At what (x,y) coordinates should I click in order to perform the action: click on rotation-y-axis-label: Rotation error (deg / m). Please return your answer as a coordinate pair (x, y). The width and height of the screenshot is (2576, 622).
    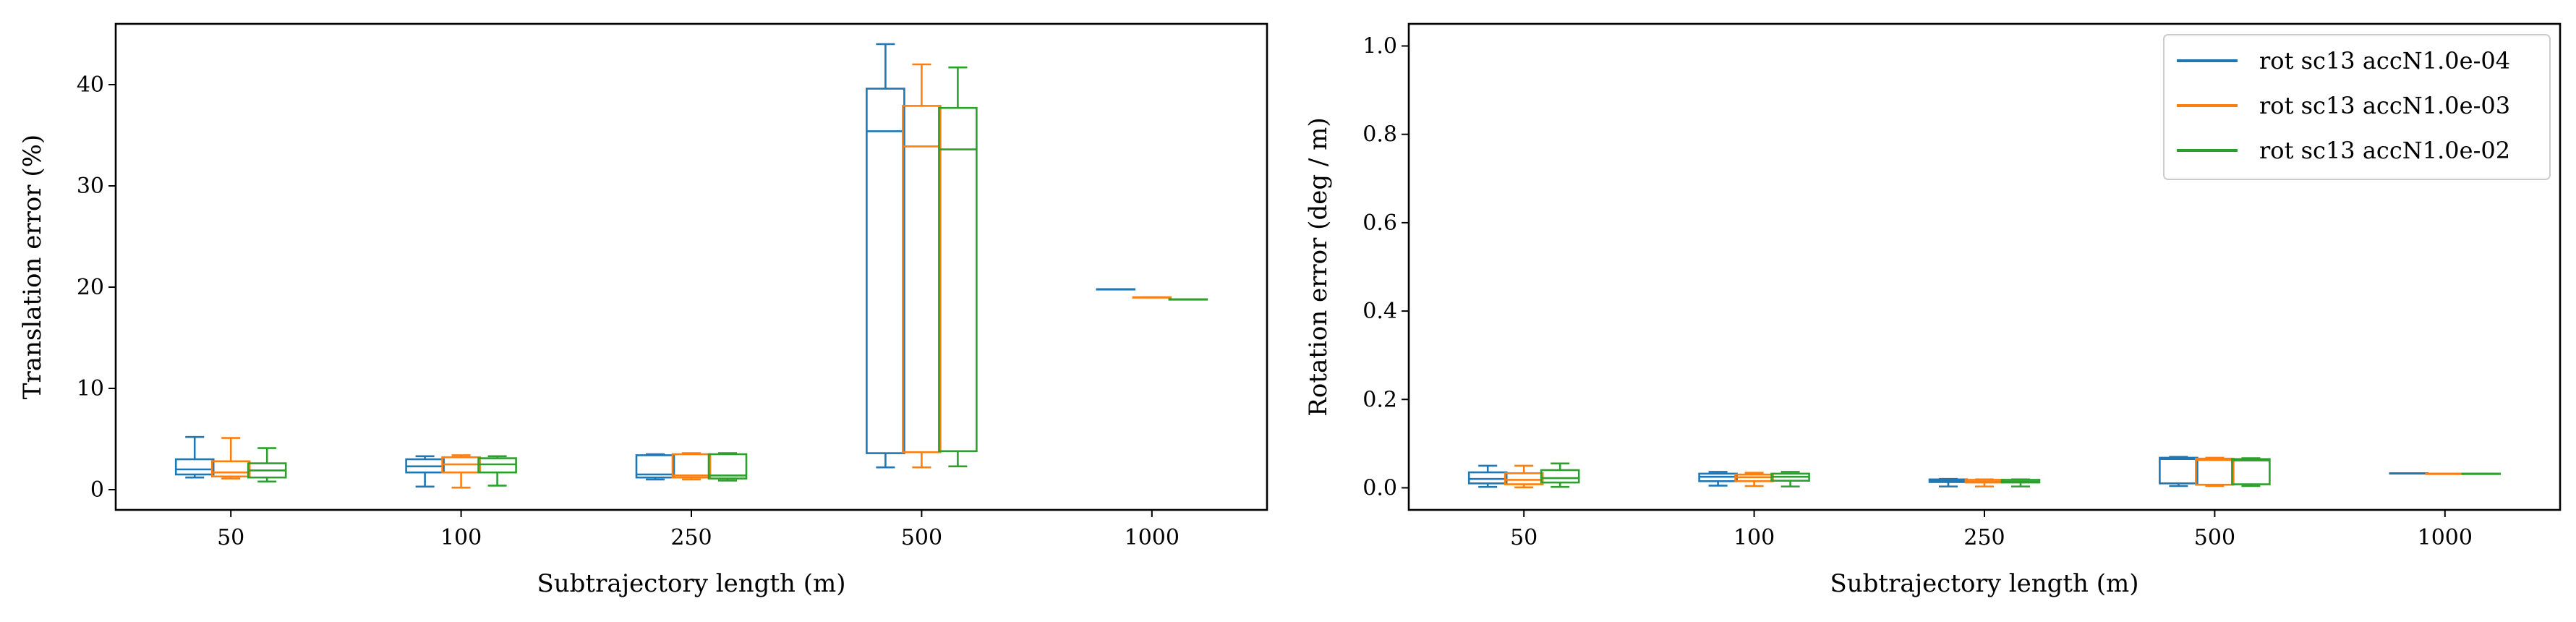
    Looking at the image, I should click on (1318, 266).